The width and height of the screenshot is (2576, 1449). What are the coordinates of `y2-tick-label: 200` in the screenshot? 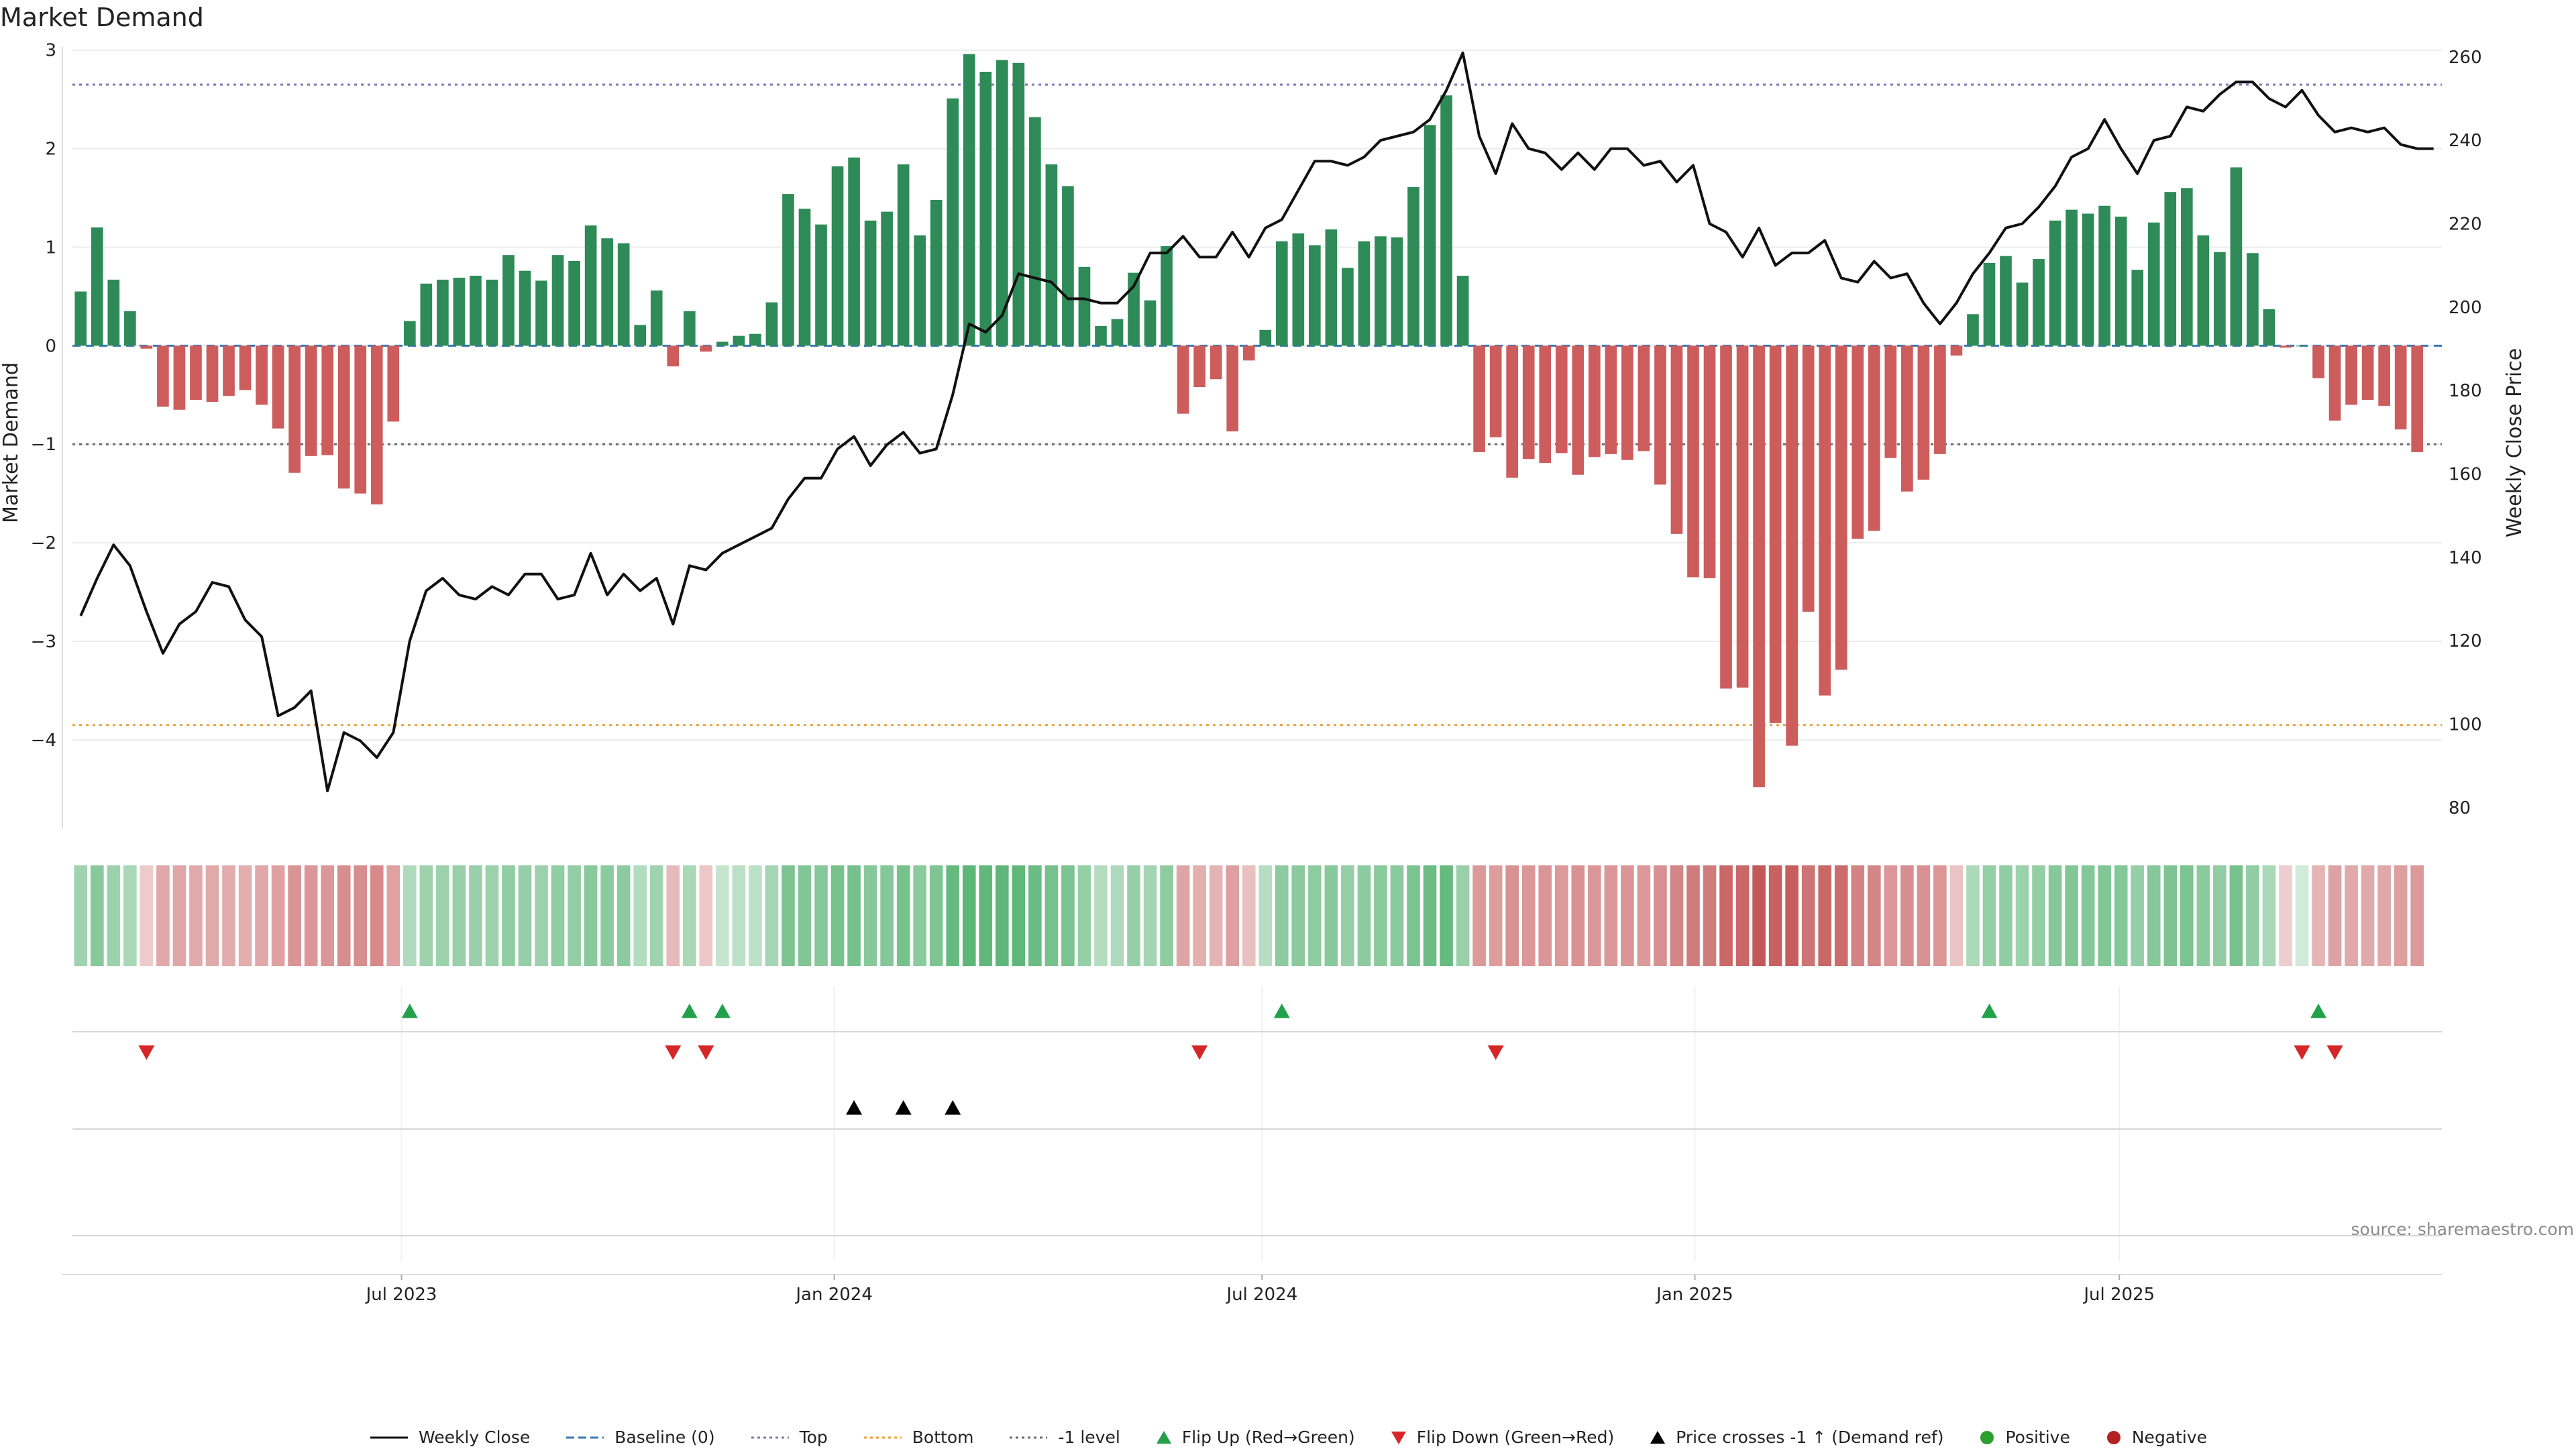 It's located at (2465, 308).